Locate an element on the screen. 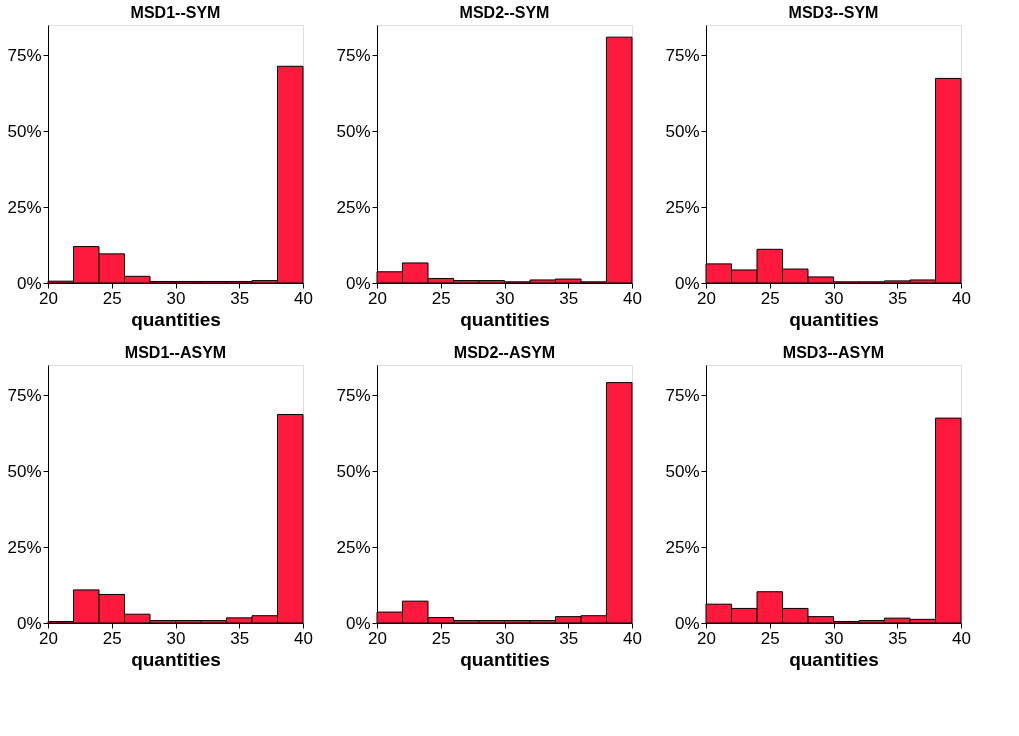 This screenshot has width=1019, height=736. chart-title: MSD1--SYM is located at coordinates (175, 12).